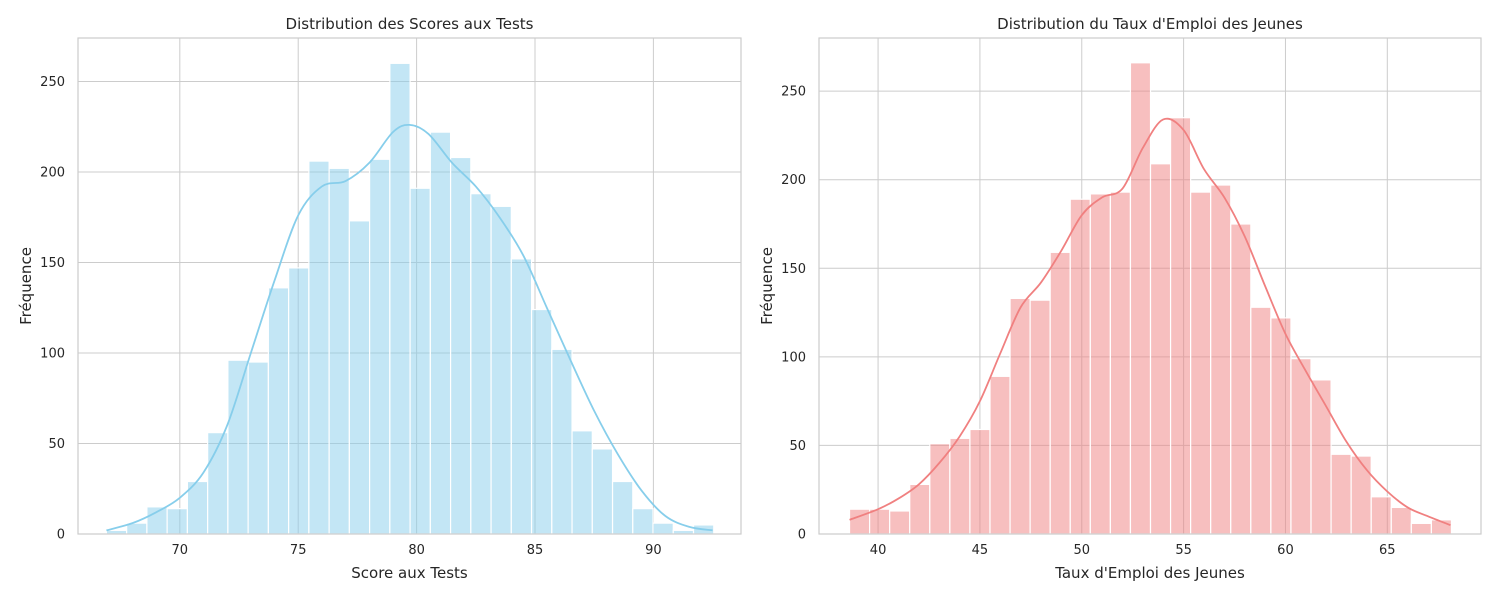  What do you see at coordinates (416, 550) in the screenshot?
I see `x-tick-label: 80` at bounding box center [416, 550].